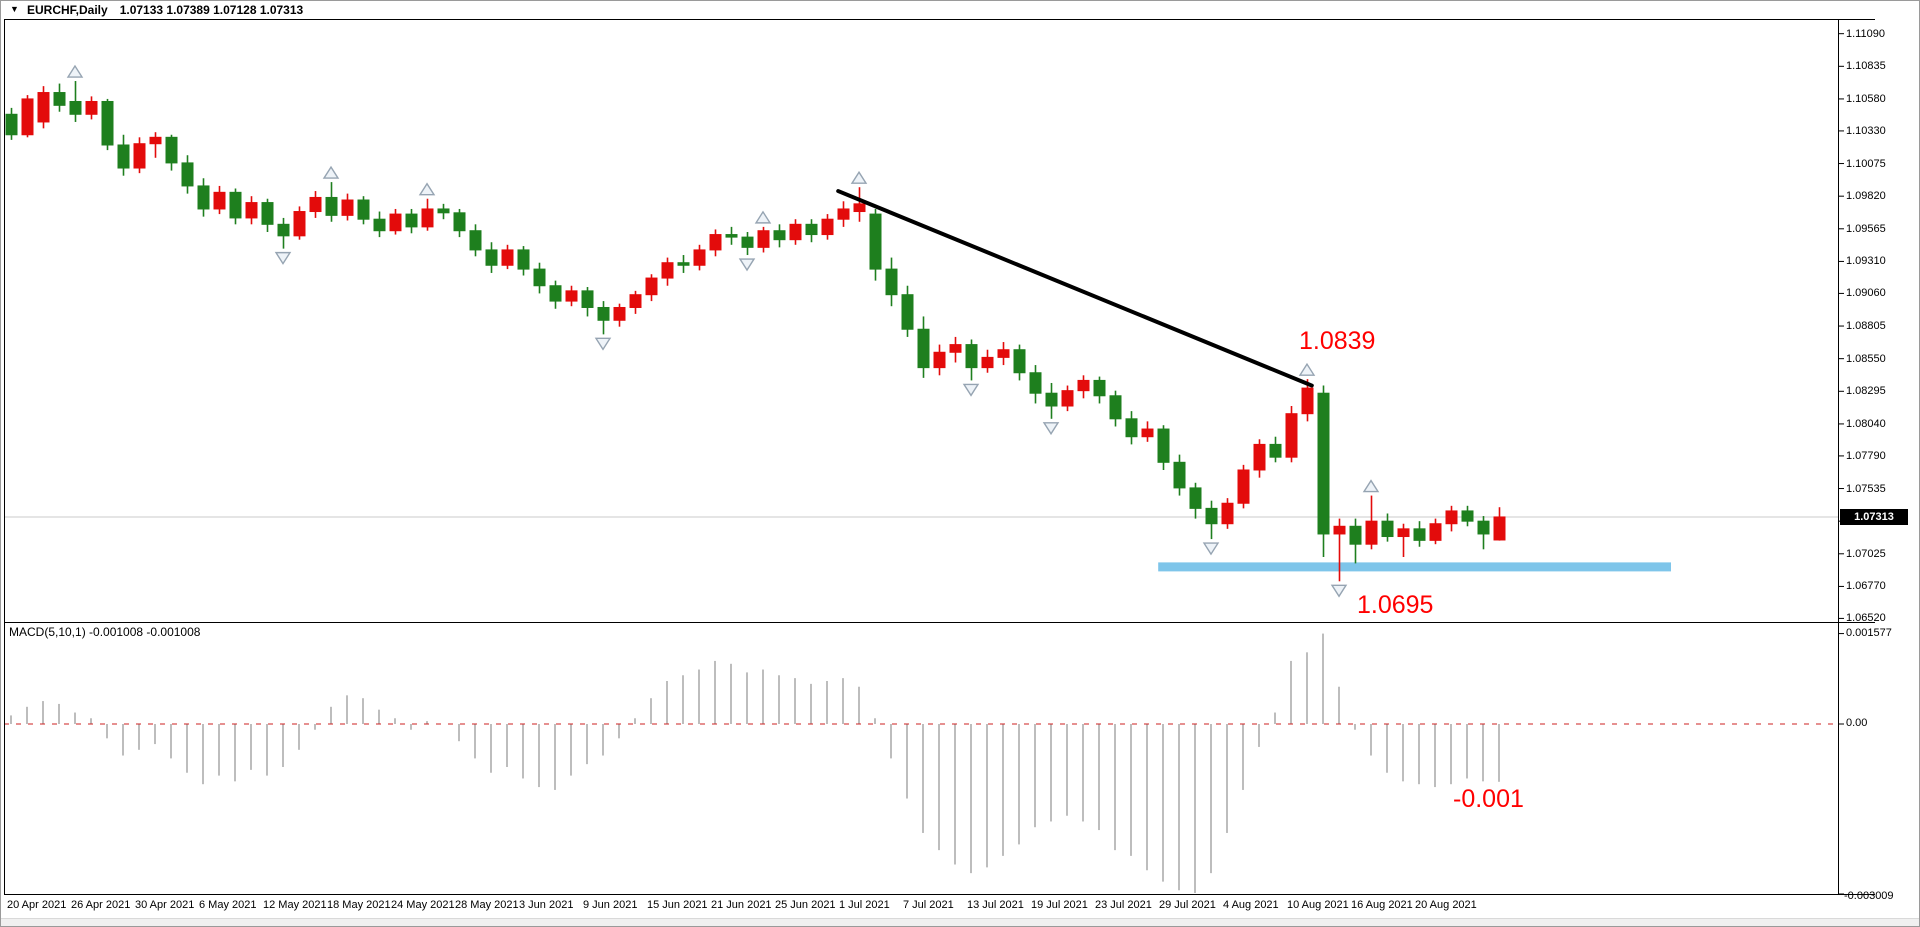 The height and width of the screenshot is (927, 1920). Describe the element at coordinates (1123, 905) in the screenshot. I see `time-axis-label: 23 Jul 2021` at that location.